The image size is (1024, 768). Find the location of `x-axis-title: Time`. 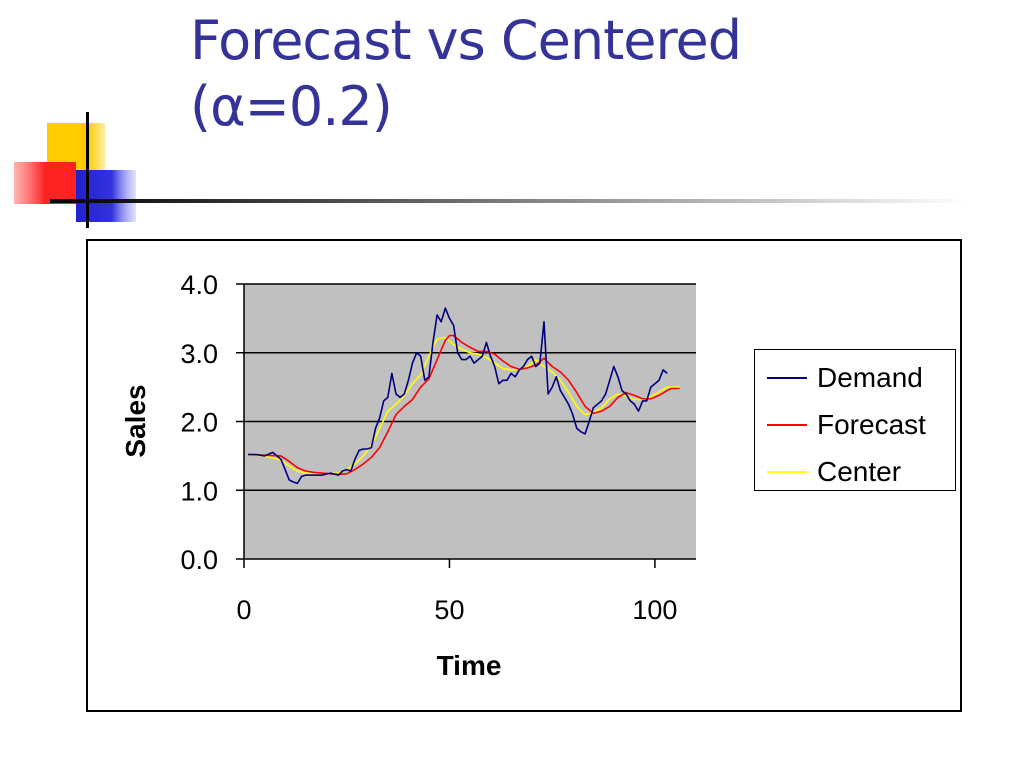

x-axis-title: Time is located at coordinates (469, 665).